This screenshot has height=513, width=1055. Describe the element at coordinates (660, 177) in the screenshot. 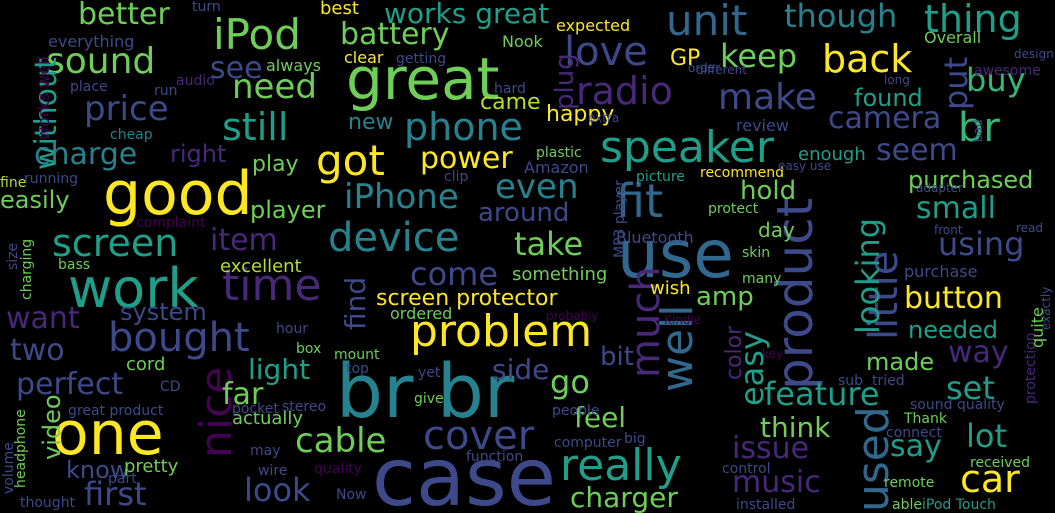

I see `word-picture: picture` at that location.